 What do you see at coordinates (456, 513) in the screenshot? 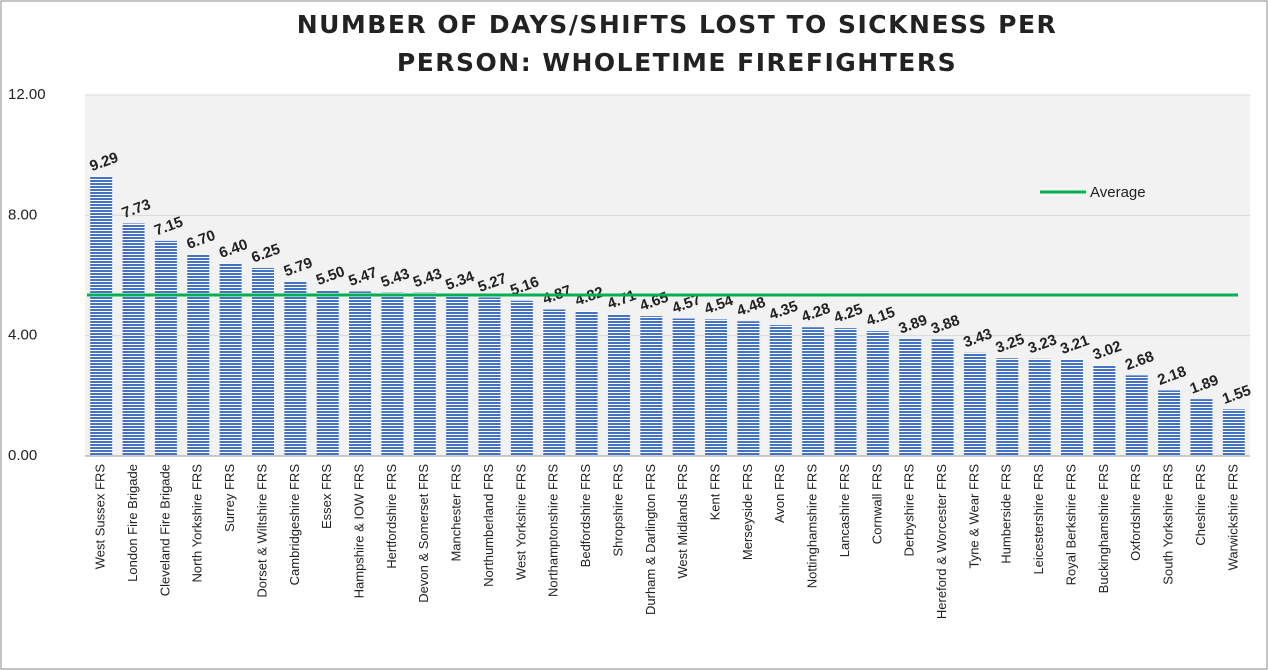
I see `x-tick-label: Manchester FRS` at bounding box center [456, 513].